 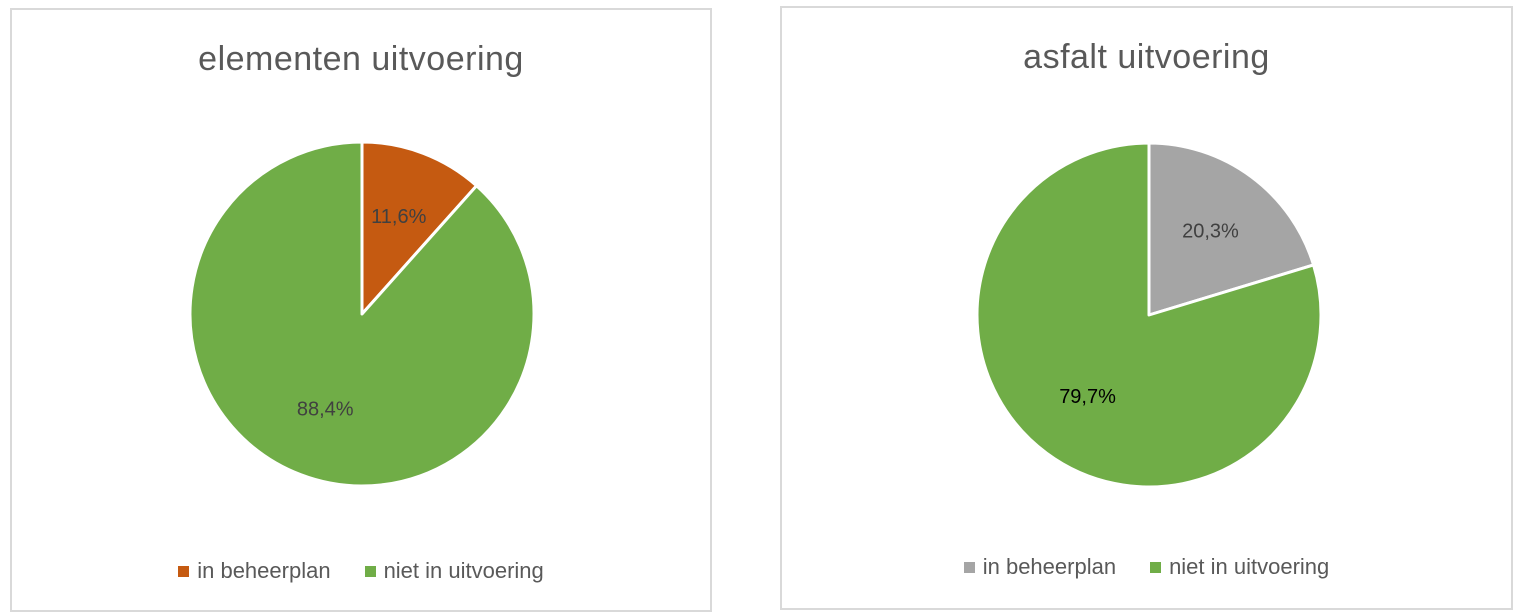 What do you see at coordinates (1146, 57) in the screenshot?
I see `chart-title: asfalt uitvoering` at bounding box center [1146, 57].